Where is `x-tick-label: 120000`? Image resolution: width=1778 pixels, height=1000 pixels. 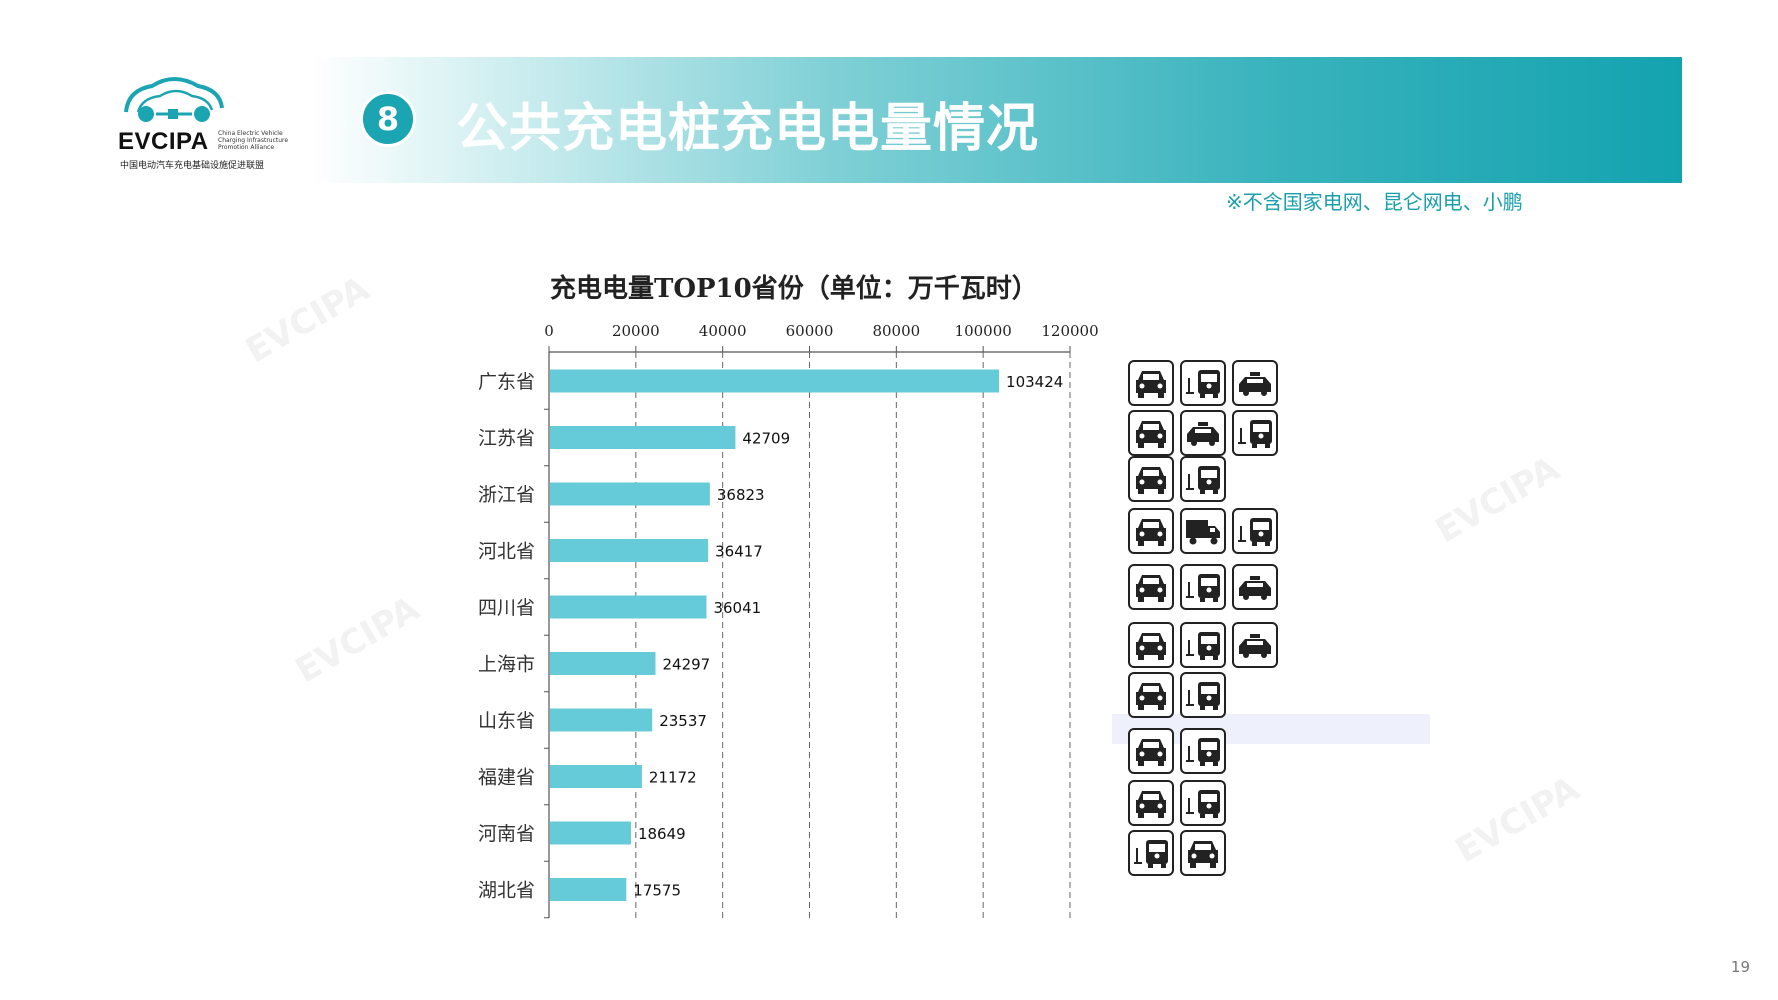 x-tick-label: 120000 is located at coordinates (1069, 331).